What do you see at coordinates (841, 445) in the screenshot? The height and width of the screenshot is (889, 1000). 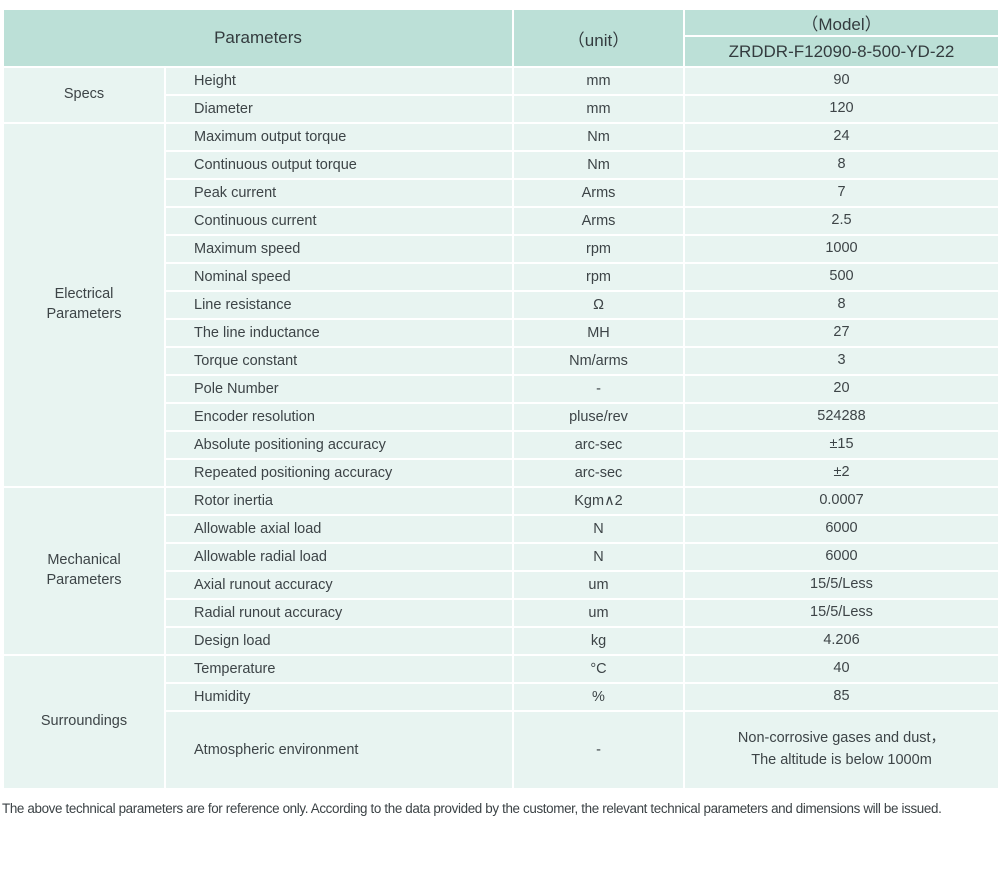 I see `cell-value: ±15` at bounding box center [841, 445].